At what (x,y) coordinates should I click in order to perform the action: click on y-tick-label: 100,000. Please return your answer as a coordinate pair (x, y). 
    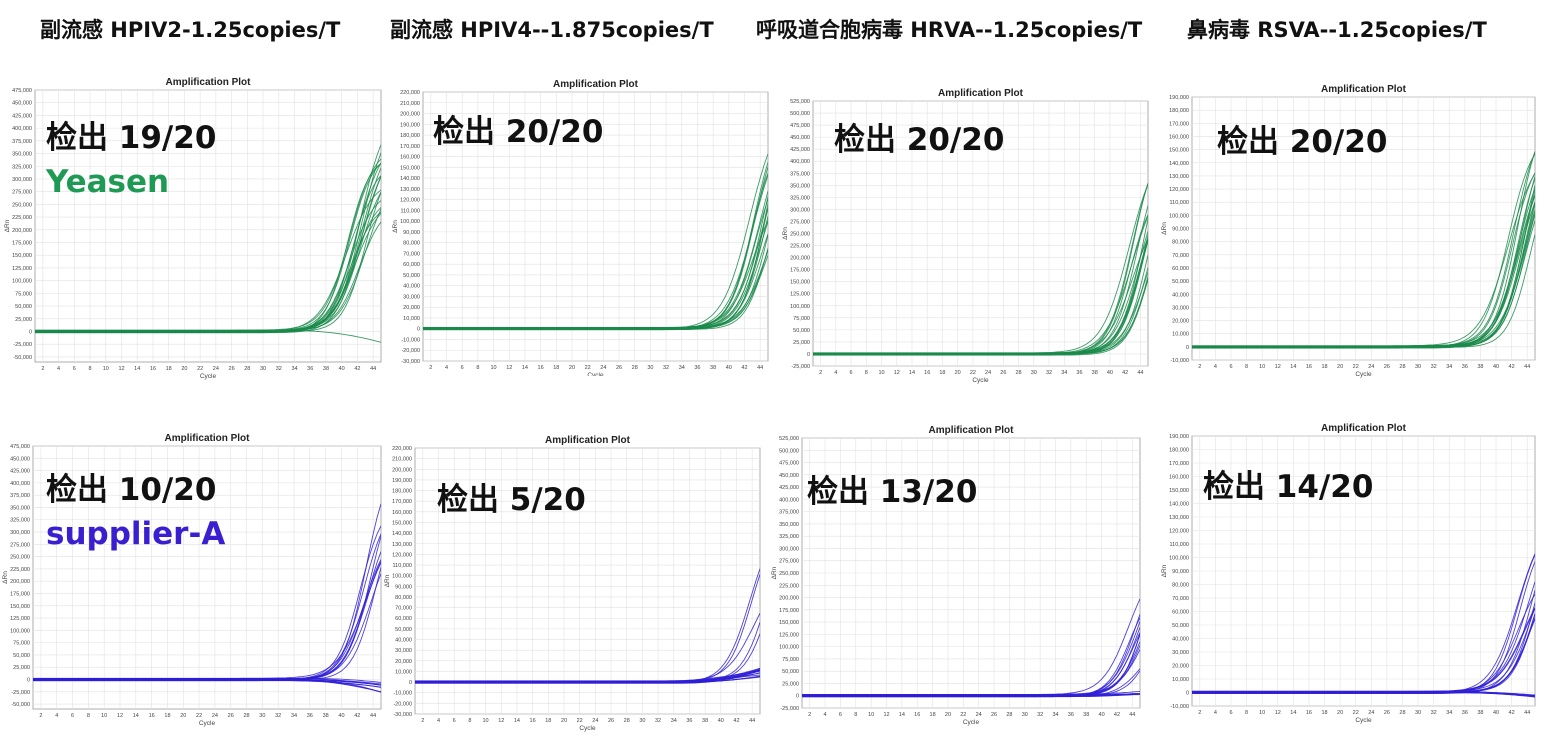
    Looking at the image, I should click on (22, 282).